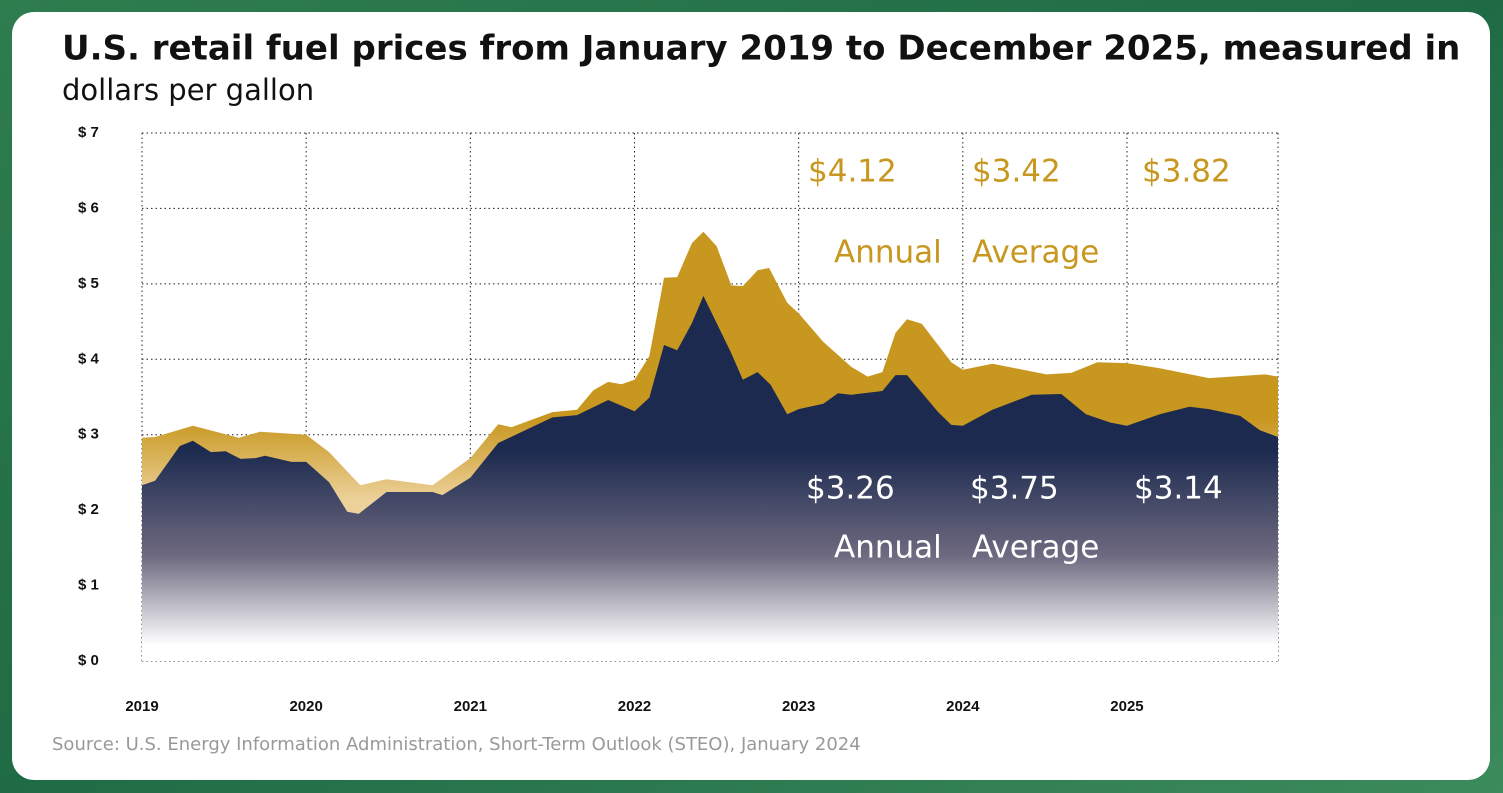 Image resolution: width=1503 pixels, height=793 pixels. Describe the element at coordinates (88, 283) in the screenshot. I see `y-tick-label: $ 5` at that location.